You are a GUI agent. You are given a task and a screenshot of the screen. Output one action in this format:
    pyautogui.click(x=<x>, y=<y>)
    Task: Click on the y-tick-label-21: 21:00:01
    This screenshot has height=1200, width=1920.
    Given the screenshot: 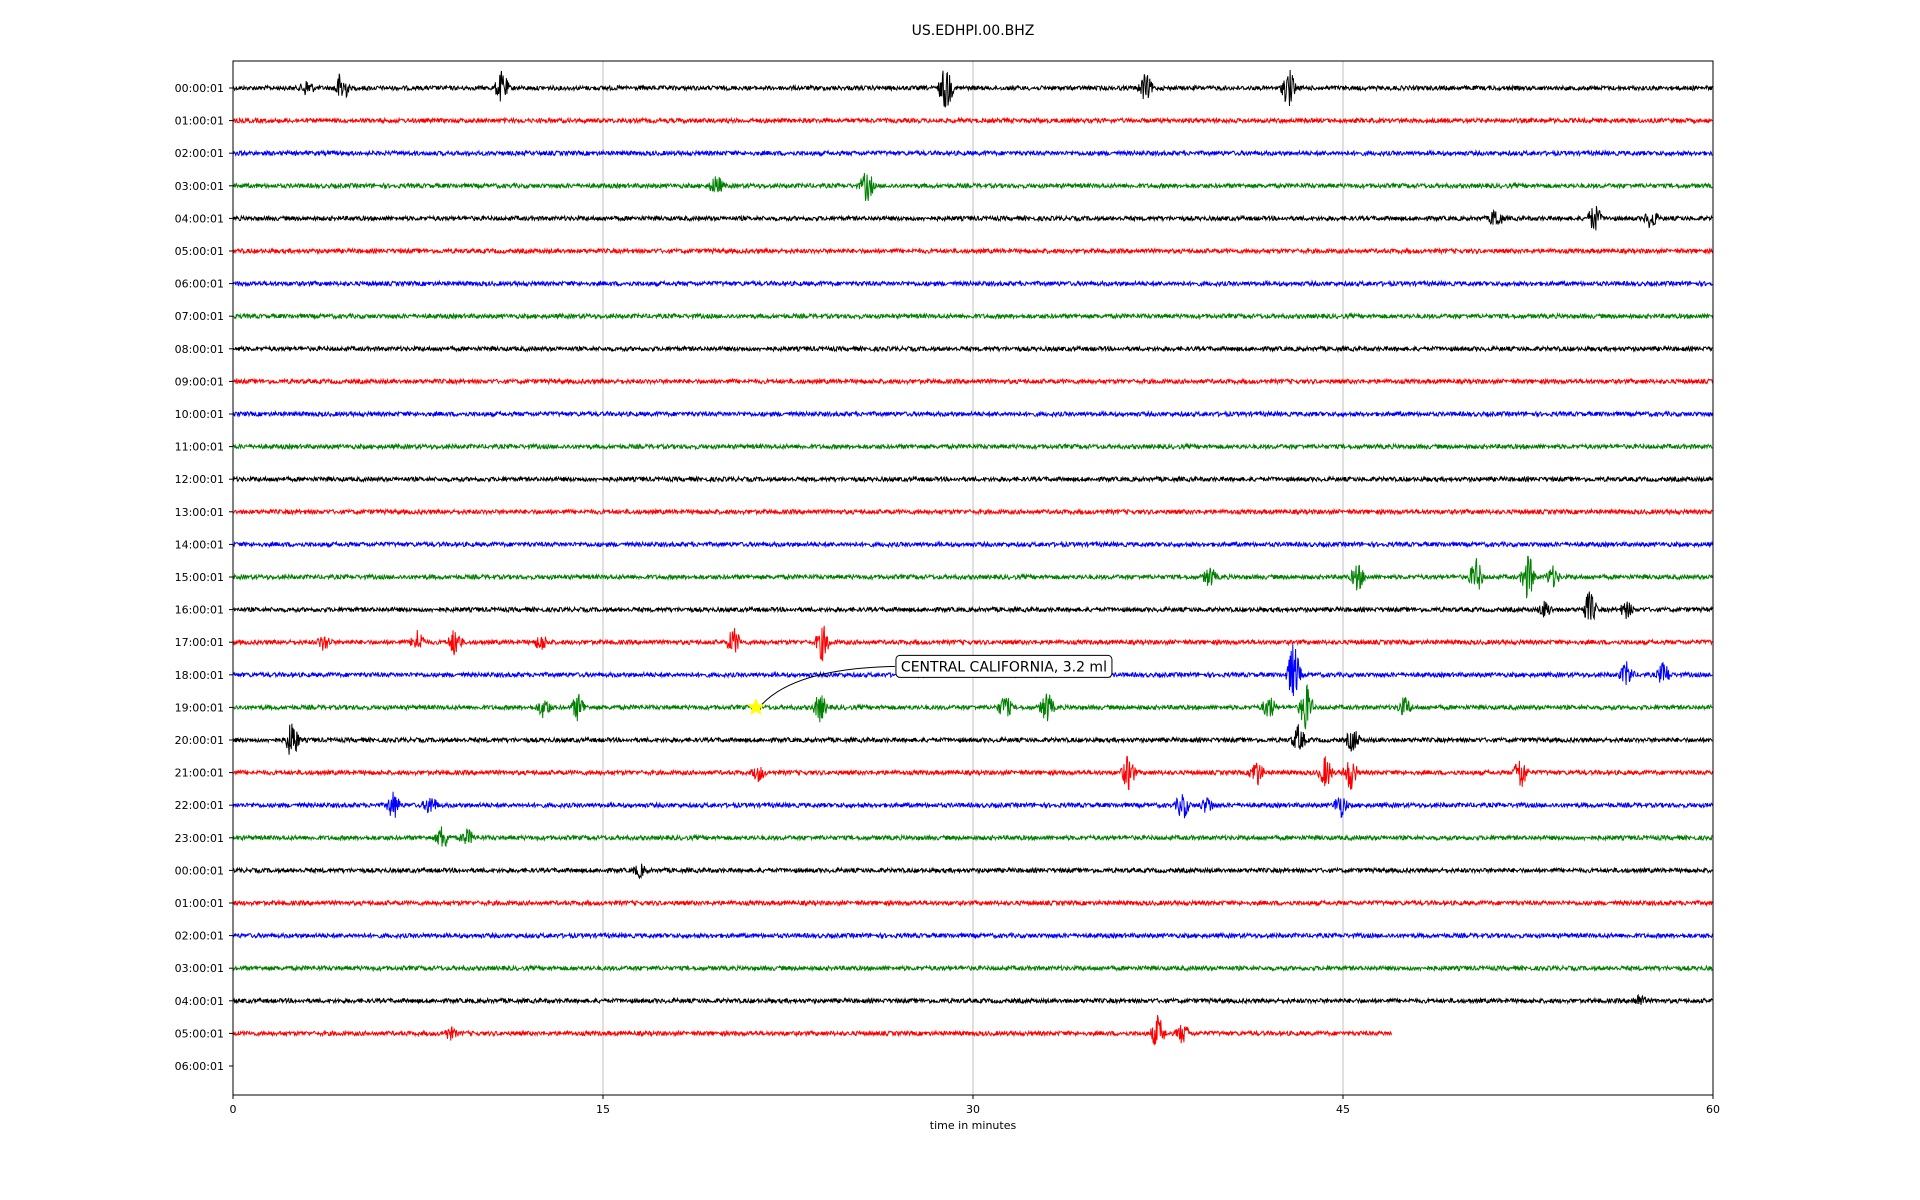 What is the action you would take?
    pyautogui.click(x=199, y=773)
    